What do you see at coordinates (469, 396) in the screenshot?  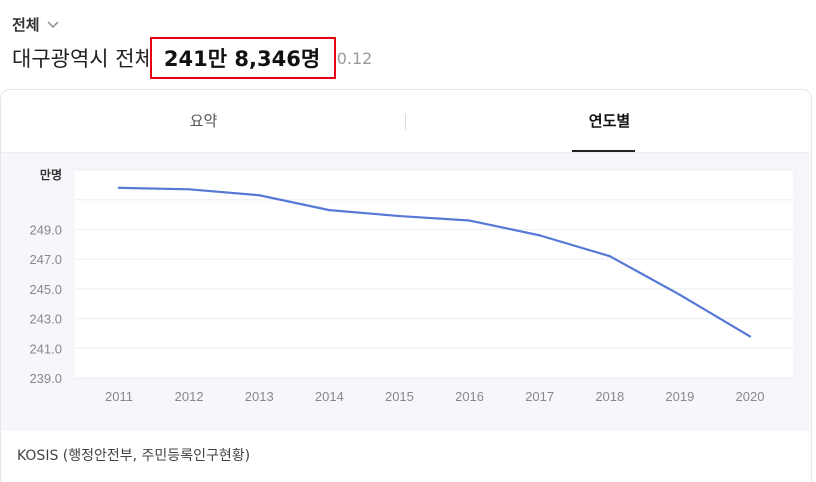 I see `x-tick-label: 2016` at bounding box center [469, 396].